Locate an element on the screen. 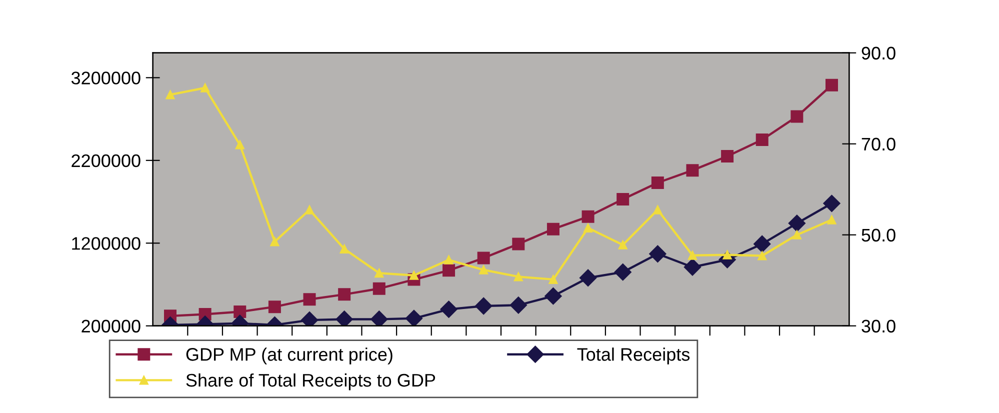 The image size is (999, 413). y-tick-label: 2200000 is located at coordinates (106, 161).